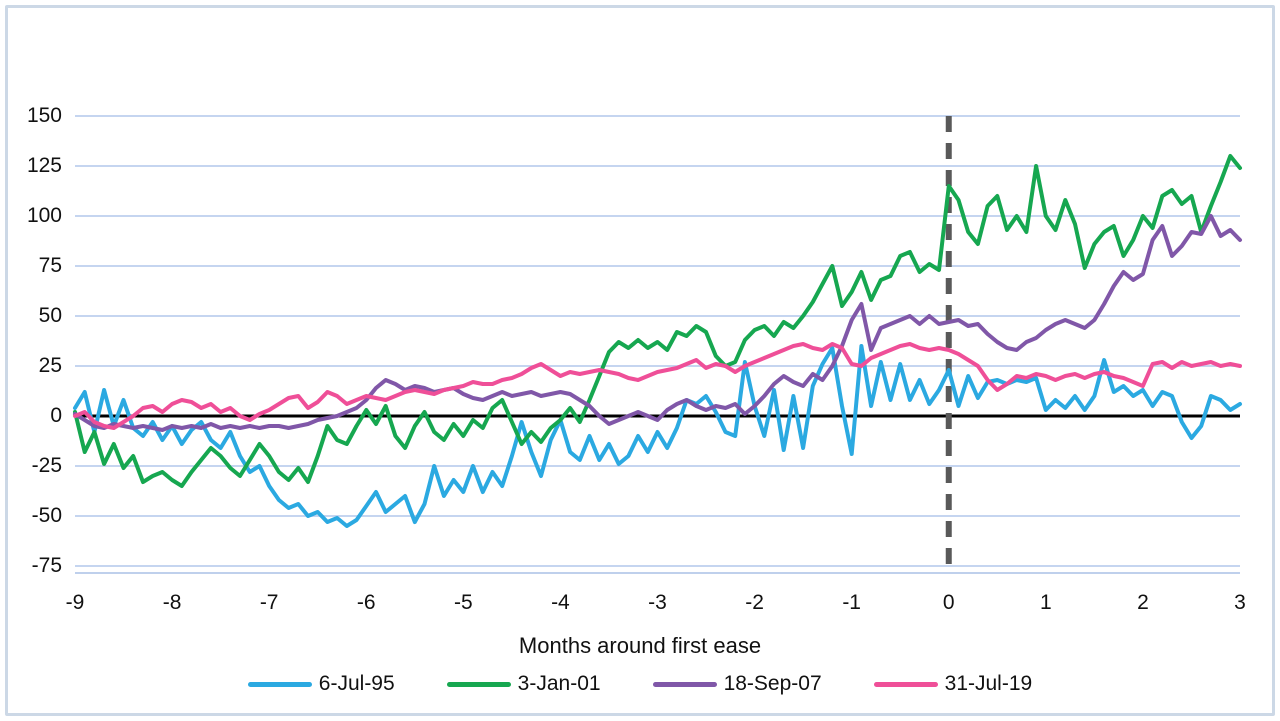  Describe the element at coordinates (988, 683) in the screenshot. I see `legend-label: 31-Jul-19` at that location.